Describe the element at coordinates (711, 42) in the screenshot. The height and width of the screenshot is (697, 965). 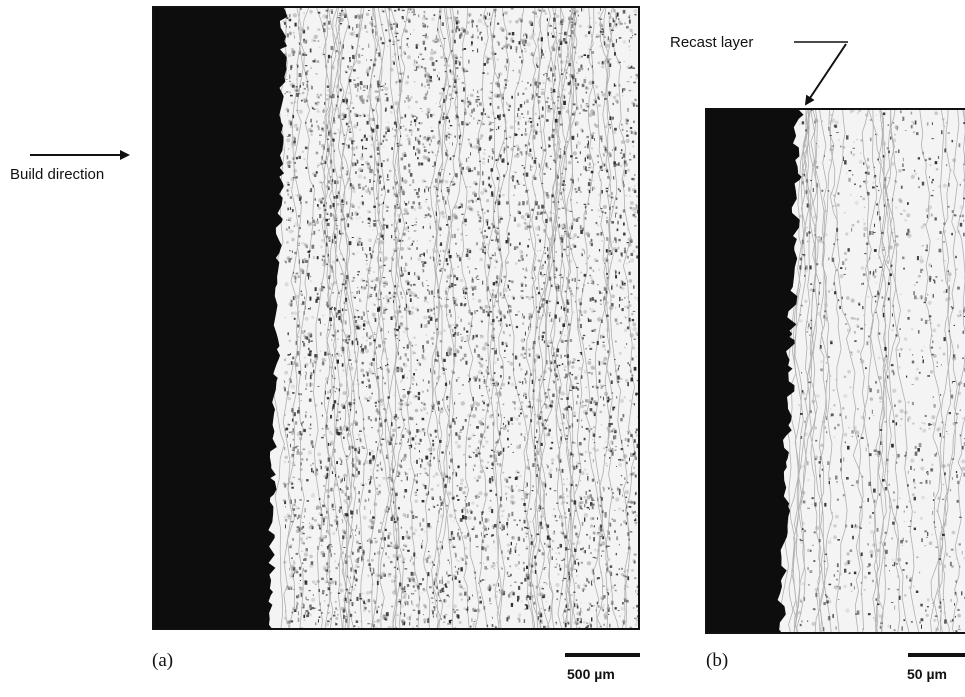
I see `recast-layer-label: Recast layer` at that location.